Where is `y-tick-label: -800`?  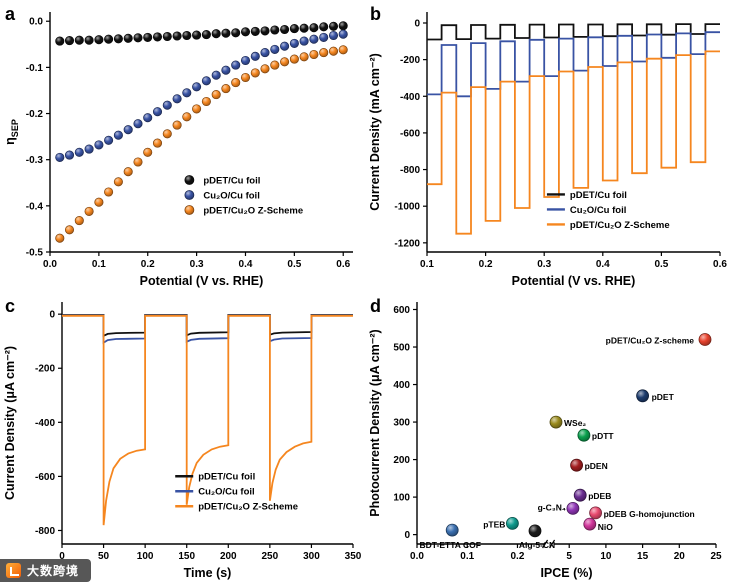 y-tick-label: -800 is located at coordinates (45, 531).